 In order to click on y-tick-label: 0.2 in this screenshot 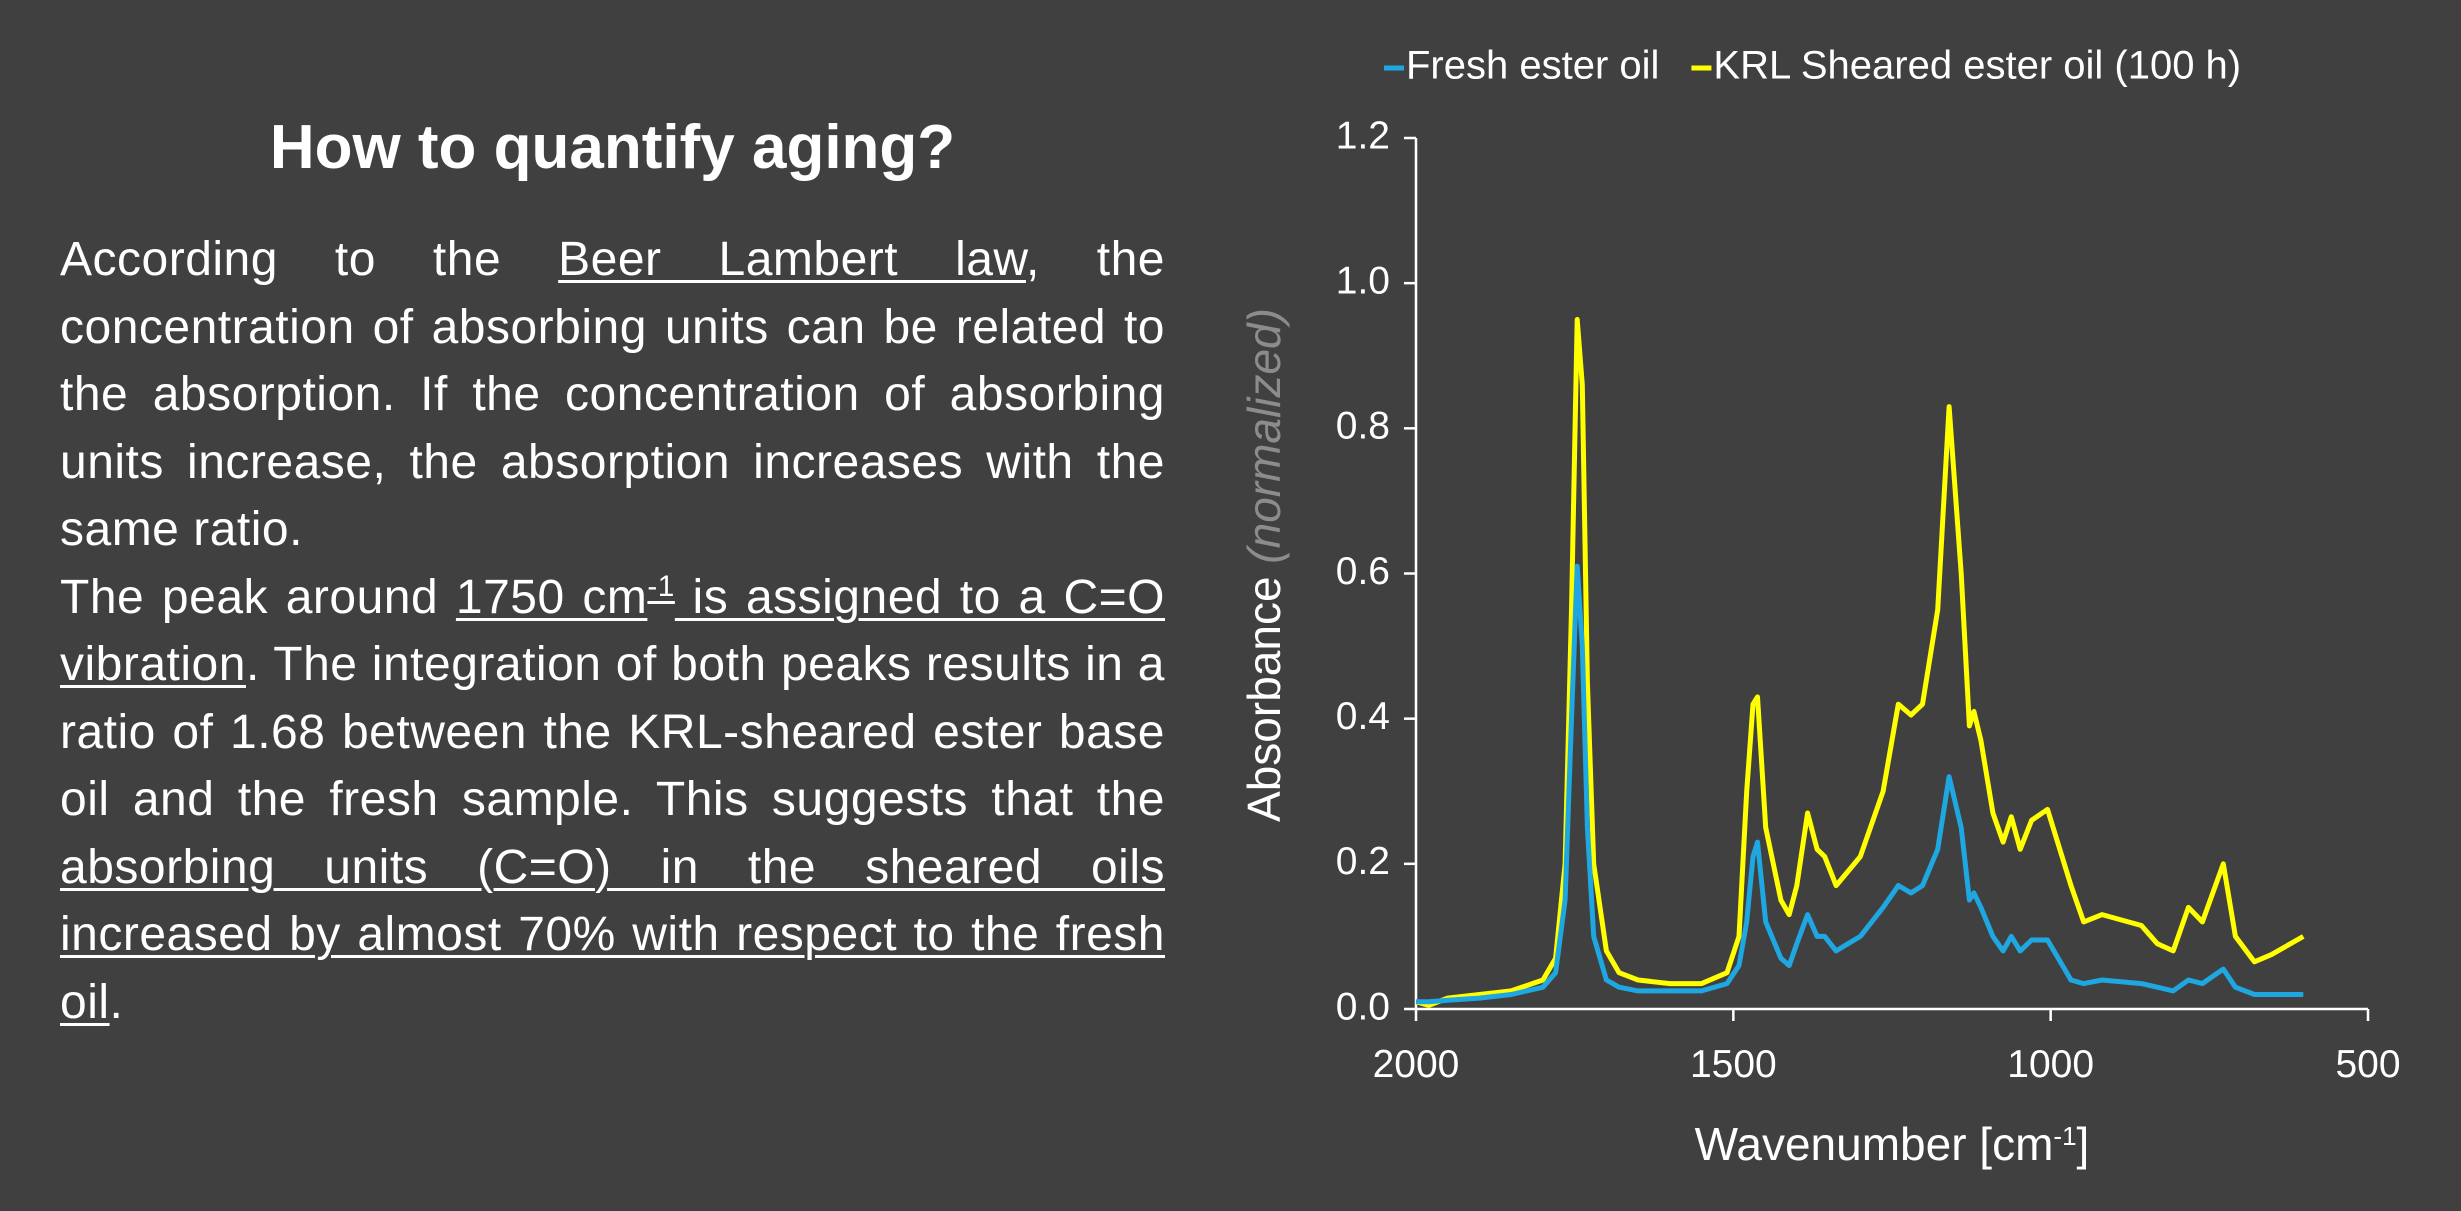, I will do `click(1363, 861)`.